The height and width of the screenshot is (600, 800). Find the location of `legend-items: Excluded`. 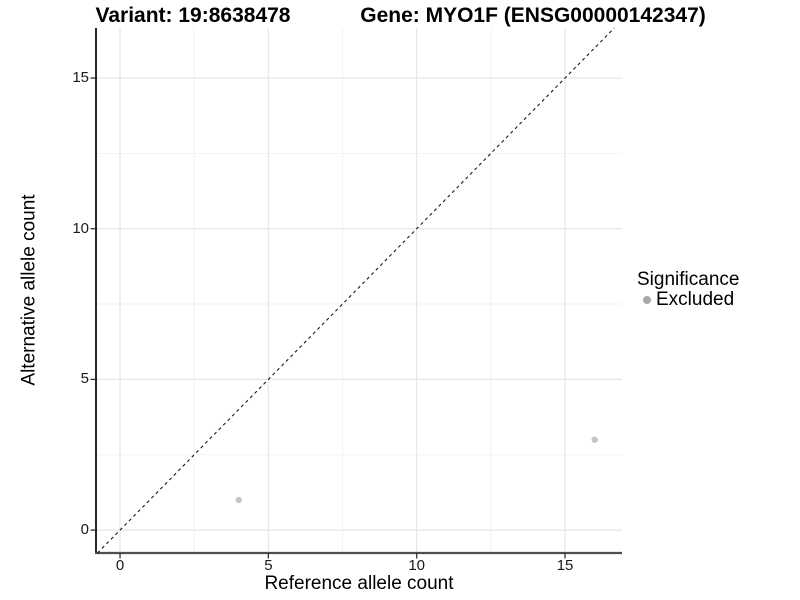

legend-items: Excluded is located at coordinates (688, 300).